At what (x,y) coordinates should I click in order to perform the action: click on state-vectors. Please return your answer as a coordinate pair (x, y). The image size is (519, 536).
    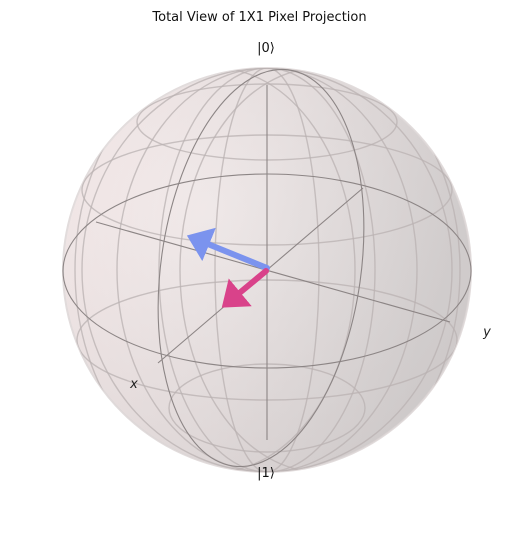
    Looking at the image, I should click on (228, 267).